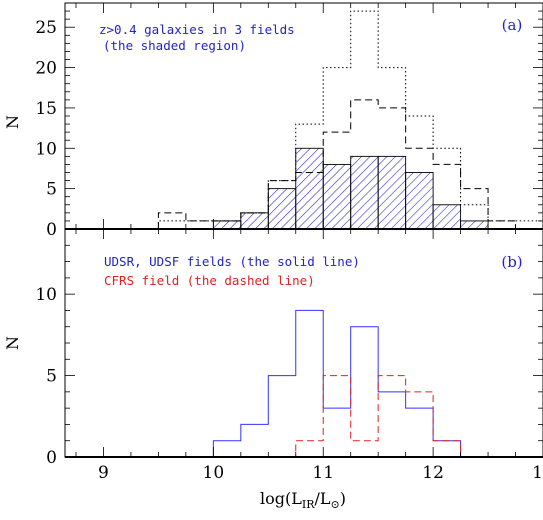  I want to click on panel-b-annotation-2: CFRS field (the dashed line), so click(209, 280).